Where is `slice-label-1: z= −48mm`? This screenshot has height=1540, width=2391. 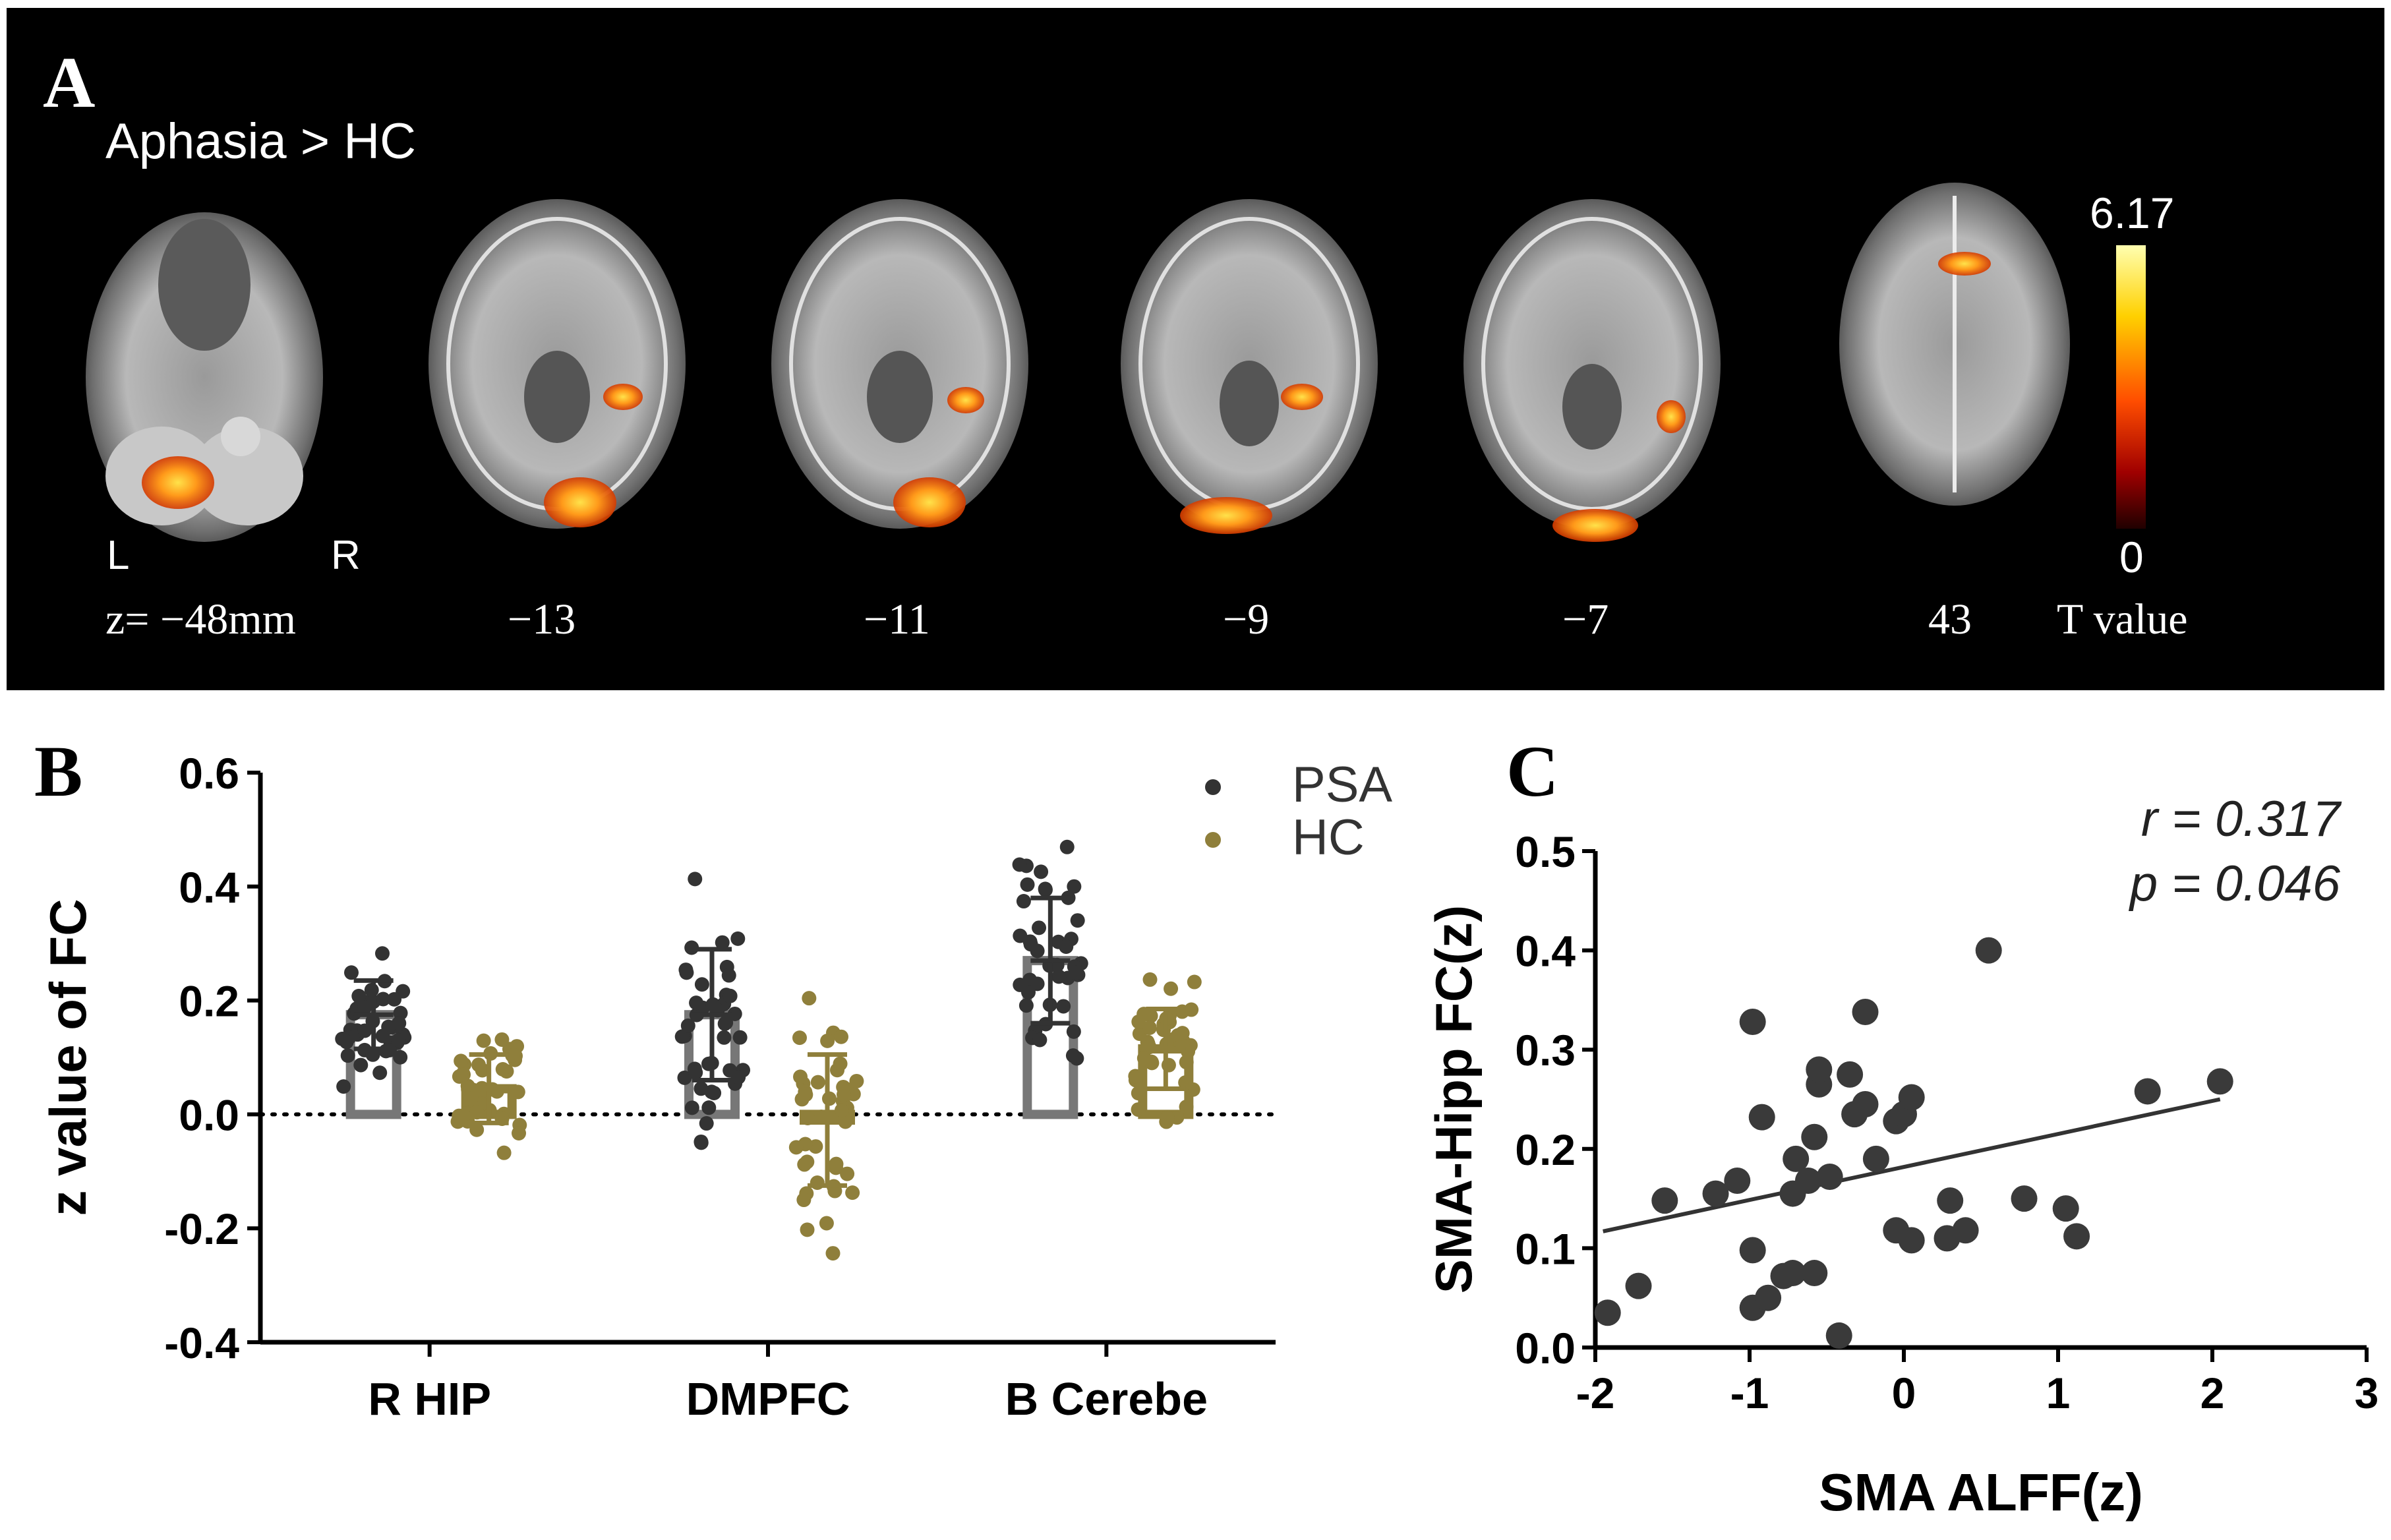
slice-label-1: z= −48mm is located at coordinates (200, 619).